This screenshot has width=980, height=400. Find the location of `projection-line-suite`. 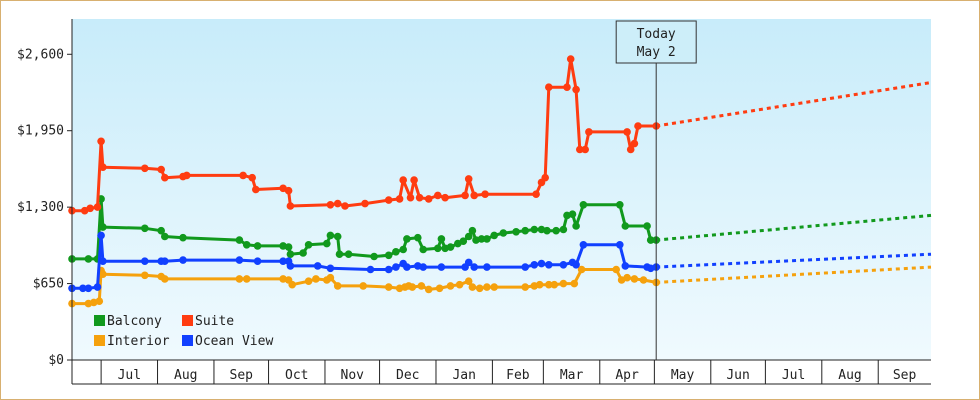

projection-line-suite is located at coordinates (793, 104).